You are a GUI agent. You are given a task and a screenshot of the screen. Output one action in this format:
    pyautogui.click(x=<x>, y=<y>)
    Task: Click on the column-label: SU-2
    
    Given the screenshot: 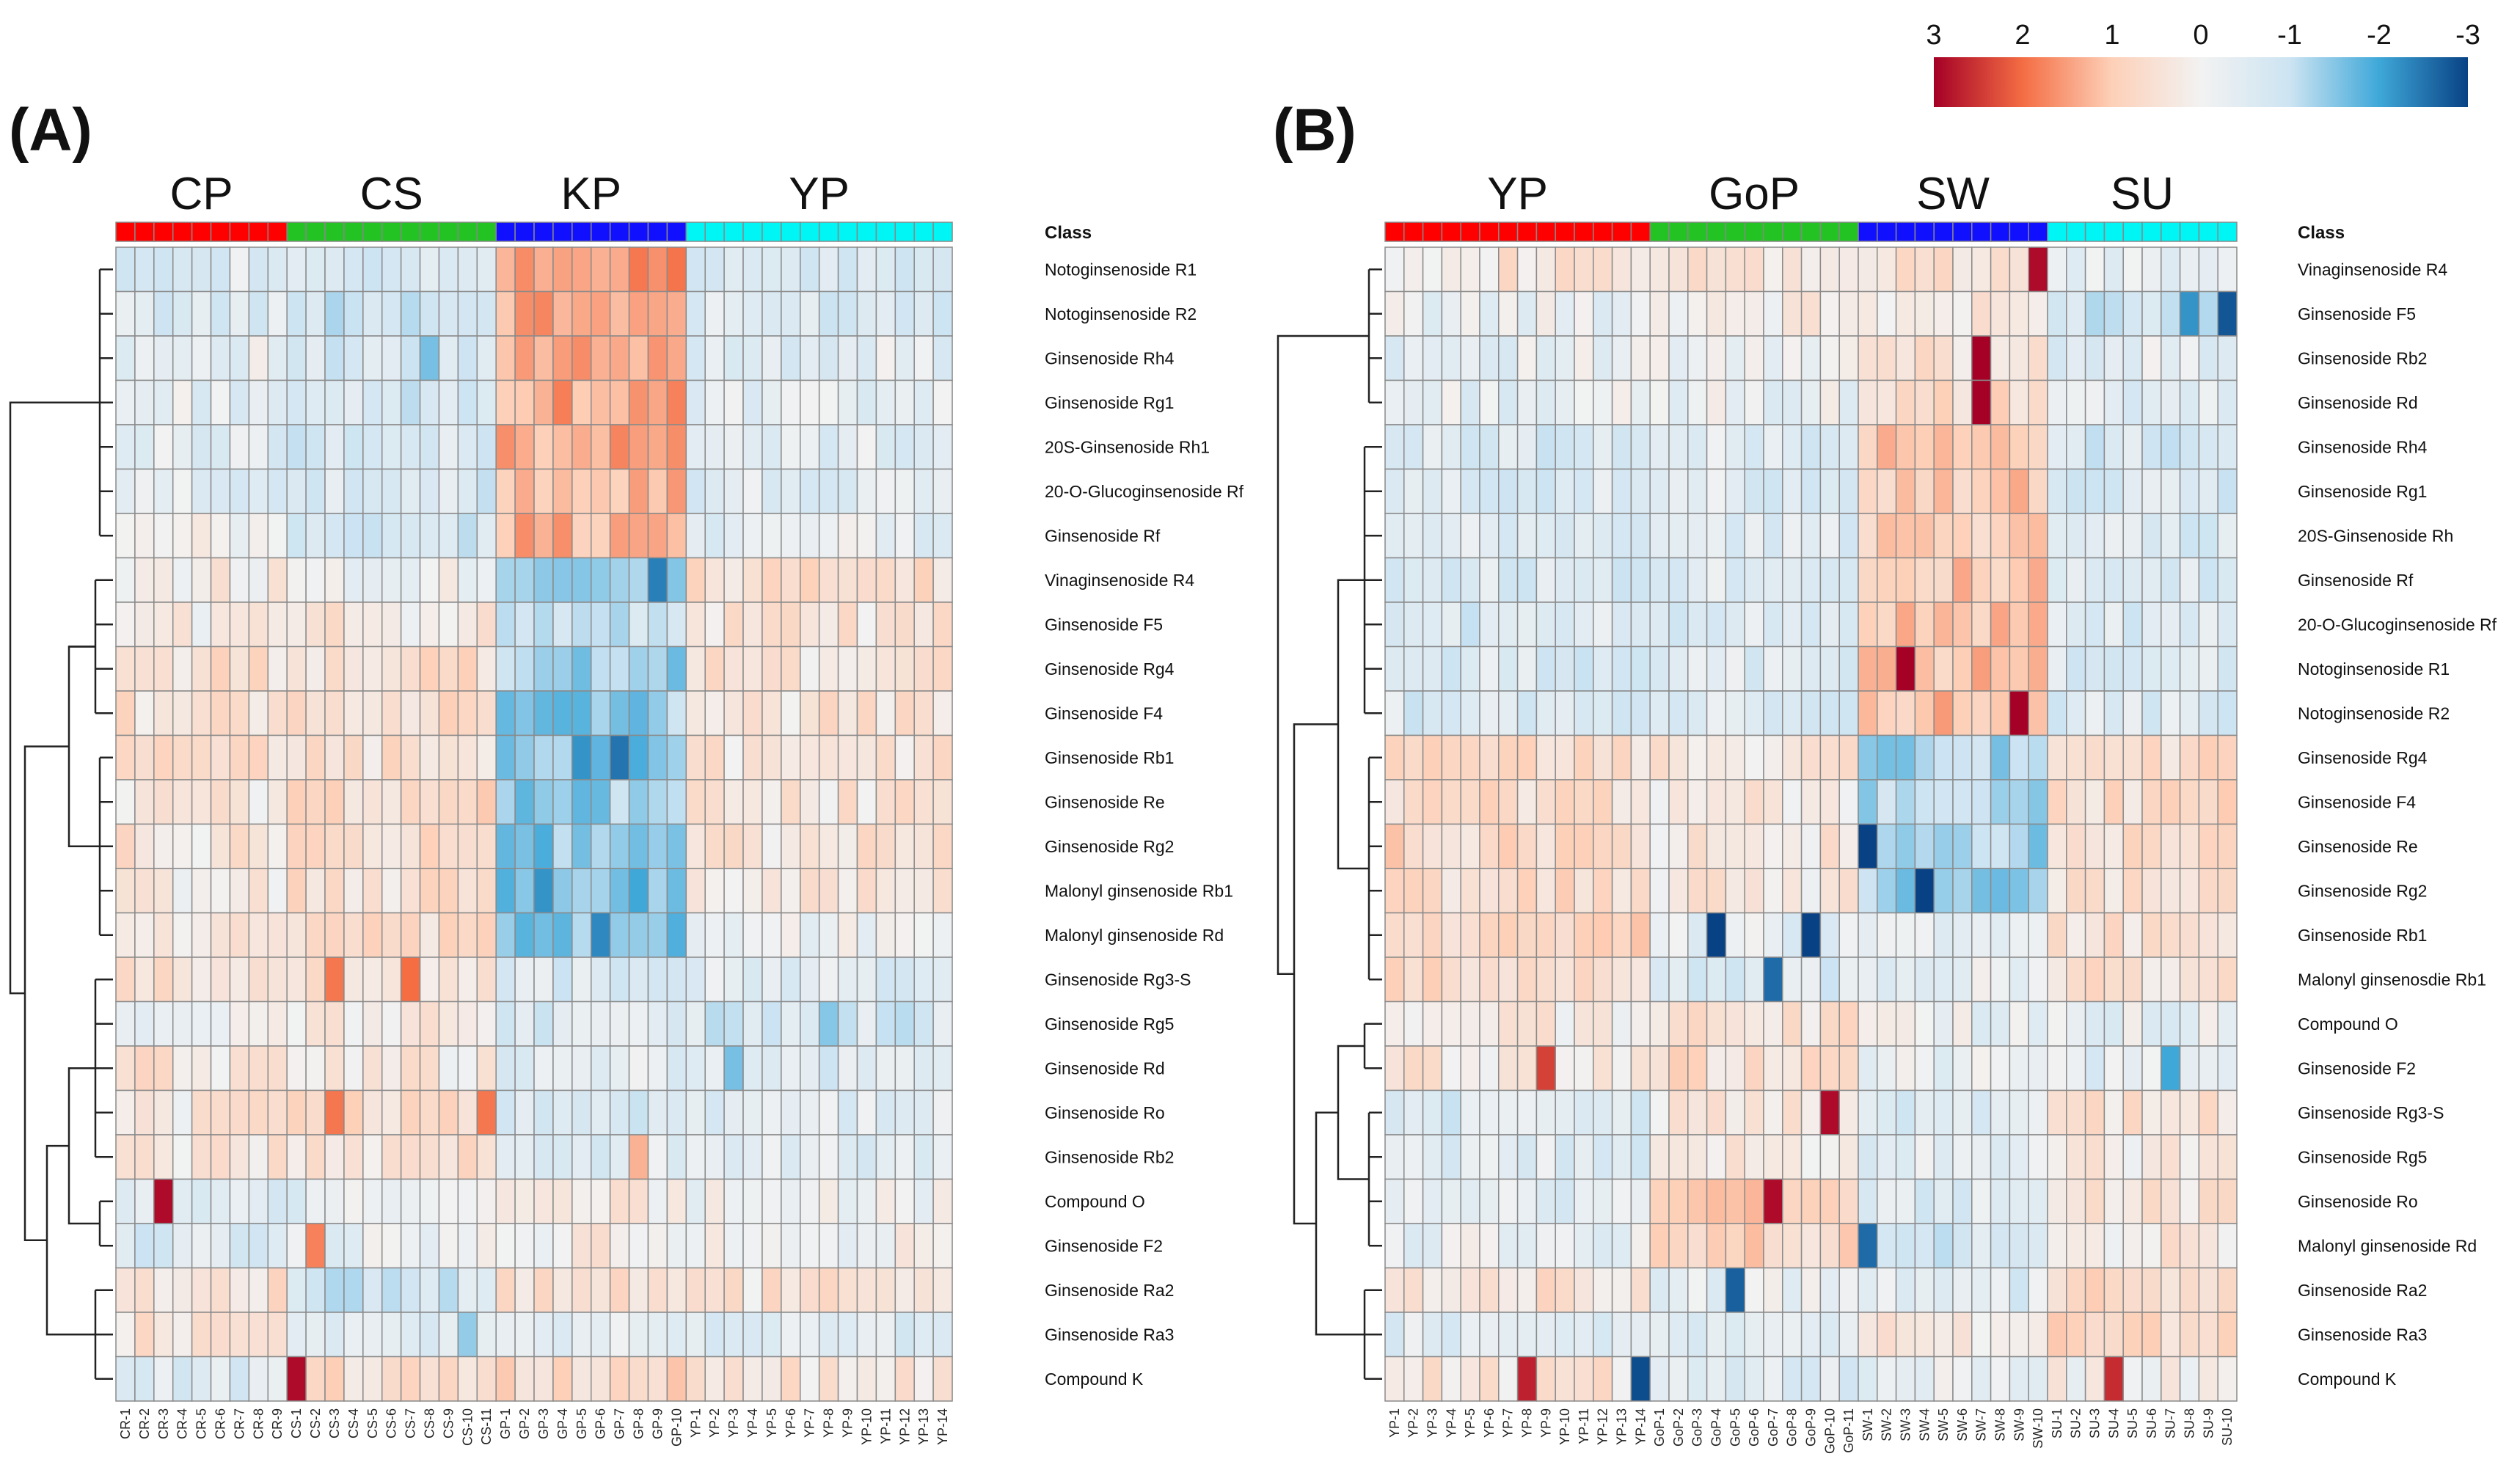 What is the action you would take?
    pyautogui.click(x=2076, y=1423)
    